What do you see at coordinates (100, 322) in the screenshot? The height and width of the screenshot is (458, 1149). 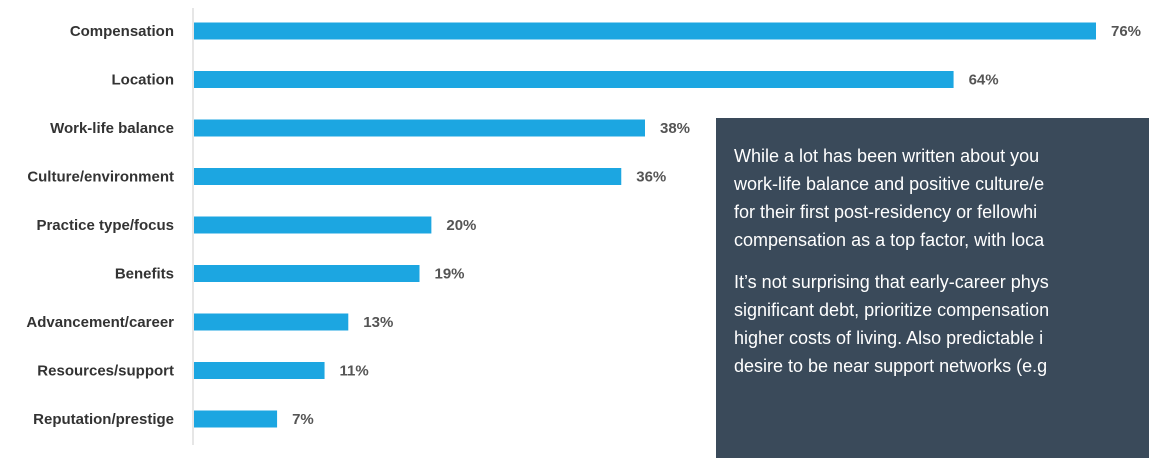 I see `category-label: Advancement/career` at bounding box center [100, 322].